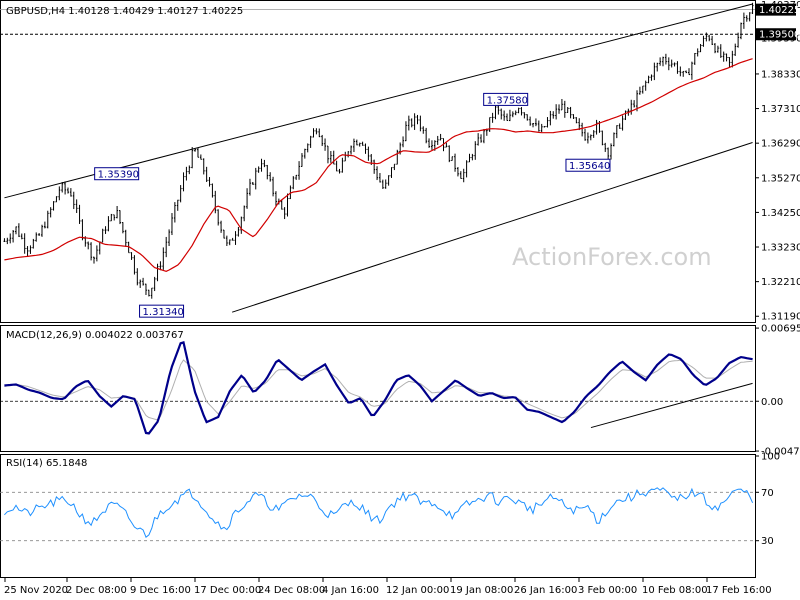 The height and width of the screenshot is (600, 800). I want to click on price-annotation-label: 1.31340, so click(163, 312).